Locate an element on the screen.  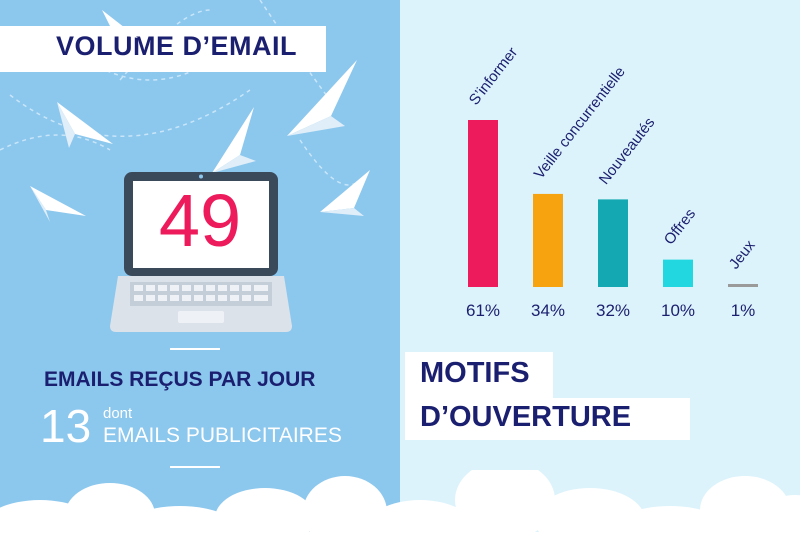
laptop-icon is located at coordinates (201, 252).